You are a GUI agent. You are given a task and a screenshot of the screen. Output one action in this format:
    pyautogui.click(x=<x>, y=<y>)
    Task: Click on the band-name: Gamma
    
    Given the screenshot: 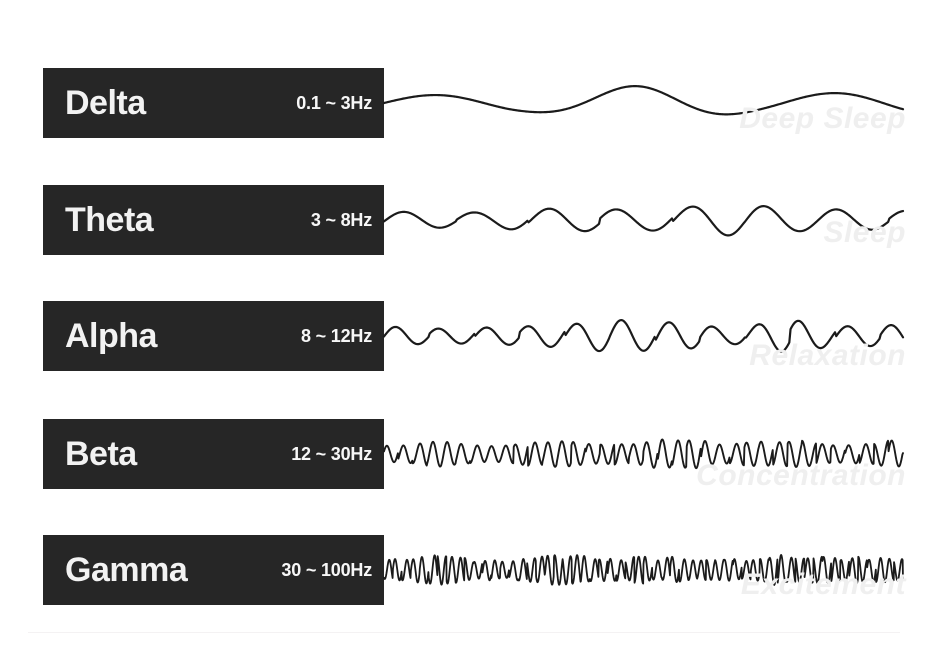 What is the action you would take?
    pyautogui.click(x=126, y=570)
    